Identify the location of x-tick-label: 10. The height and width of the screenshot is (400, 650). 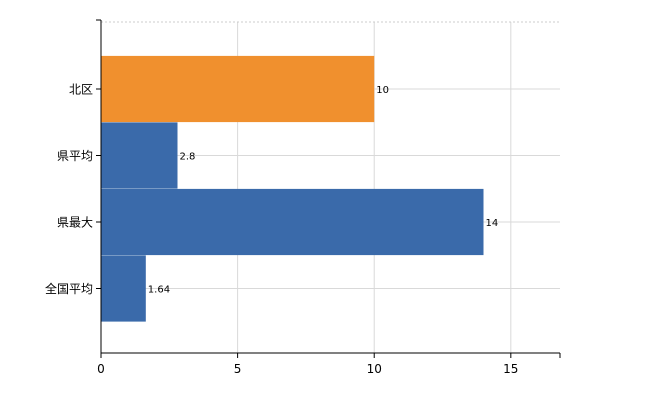
(374, 369).